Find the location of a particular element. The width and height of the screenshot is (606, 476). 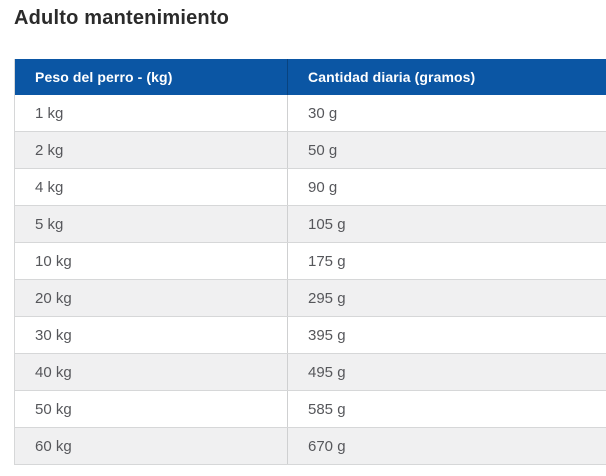

table-row: 4 kg 90 g is located at coordinates (310, 187).